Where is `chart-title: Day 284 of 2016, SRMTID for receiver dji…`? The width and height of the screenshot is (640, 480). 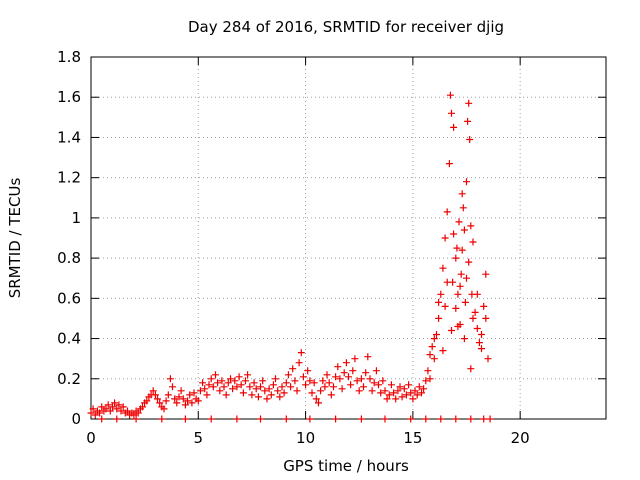 chart-title: Day 284 of 2016, SRMTID for receiver dji… is located at coordinates (346, 27).